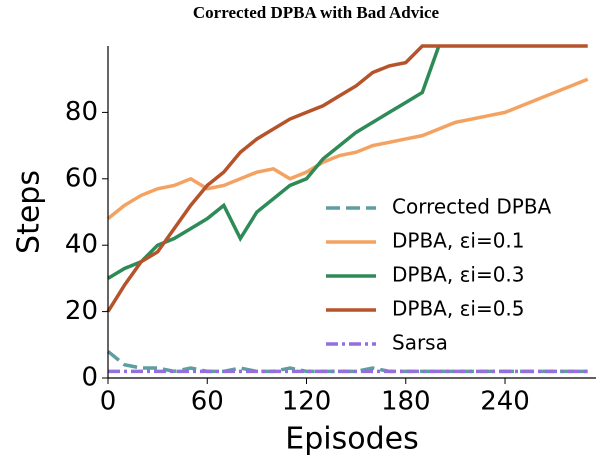 The image size is (611, 466). What do you see at coordinates (81, 112) in the screenshot?
I see `y-tick-label: 80` at bounding box center [81, 112].